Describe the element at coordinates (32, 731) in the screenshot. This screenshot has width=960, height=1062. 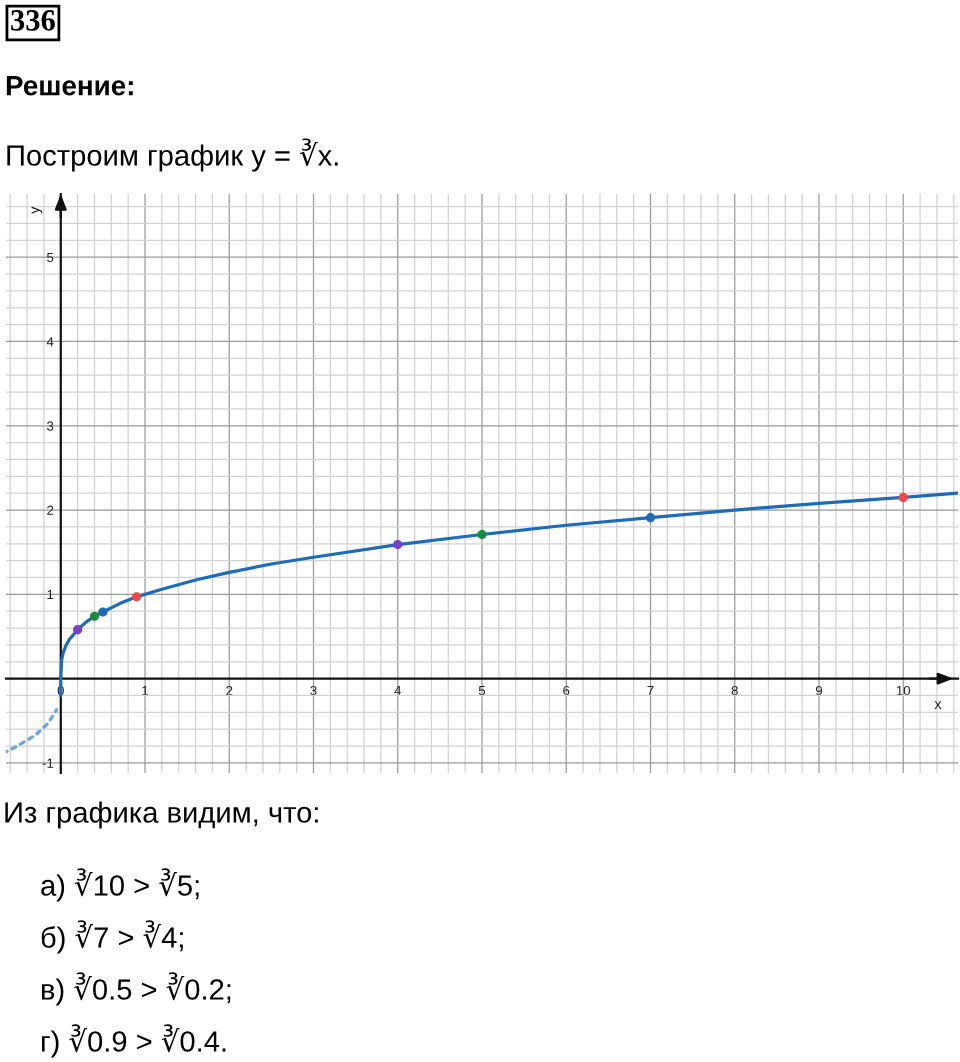
I see `line-series` at that location.